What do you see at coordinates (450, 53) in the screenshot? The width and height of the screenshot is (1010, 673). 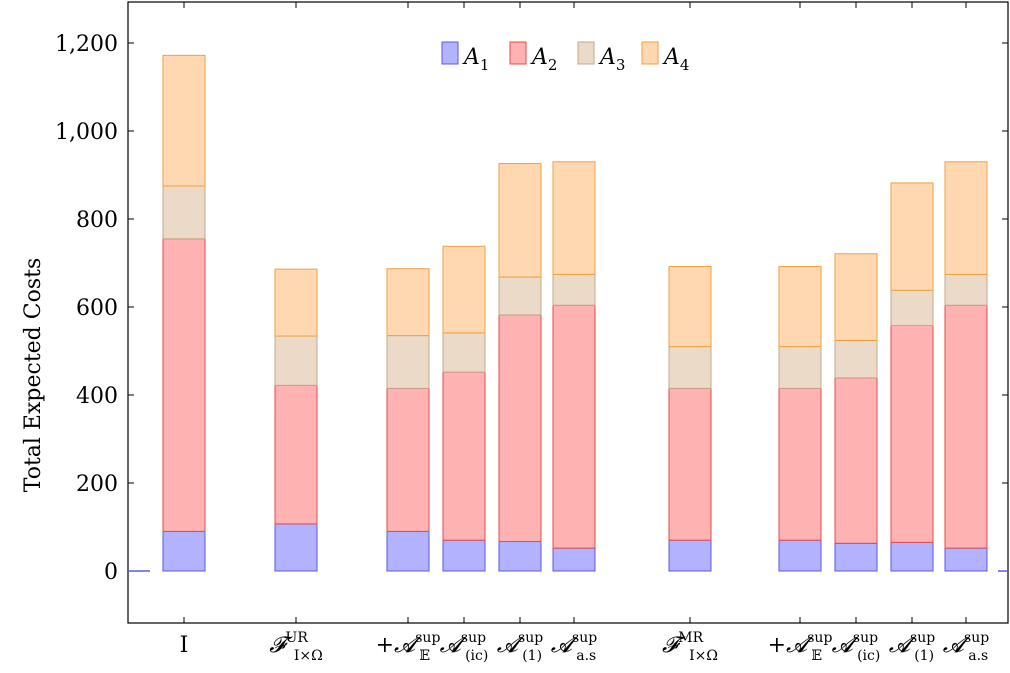 I see `legend-swatch-a1` at bounding box center [450, 53].